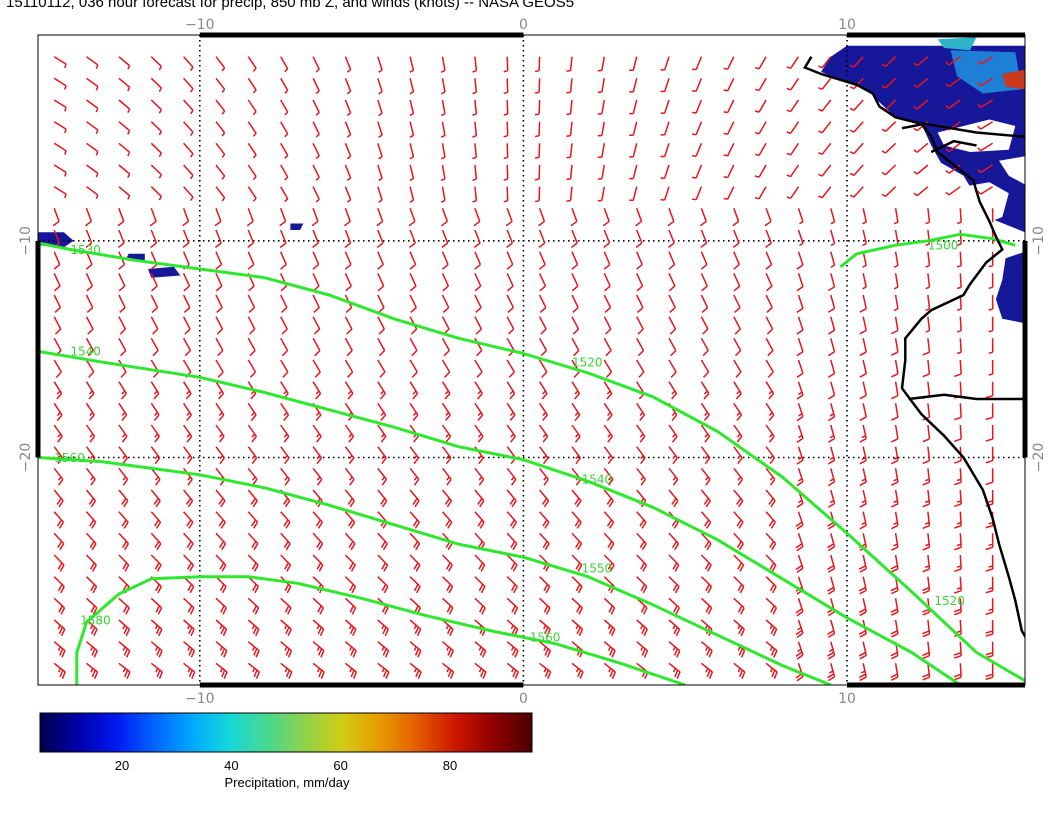 Image resolution: width=1056 pixels, height=816 pixels. I want to click on lat-label-left: −20, so click(26, 458).